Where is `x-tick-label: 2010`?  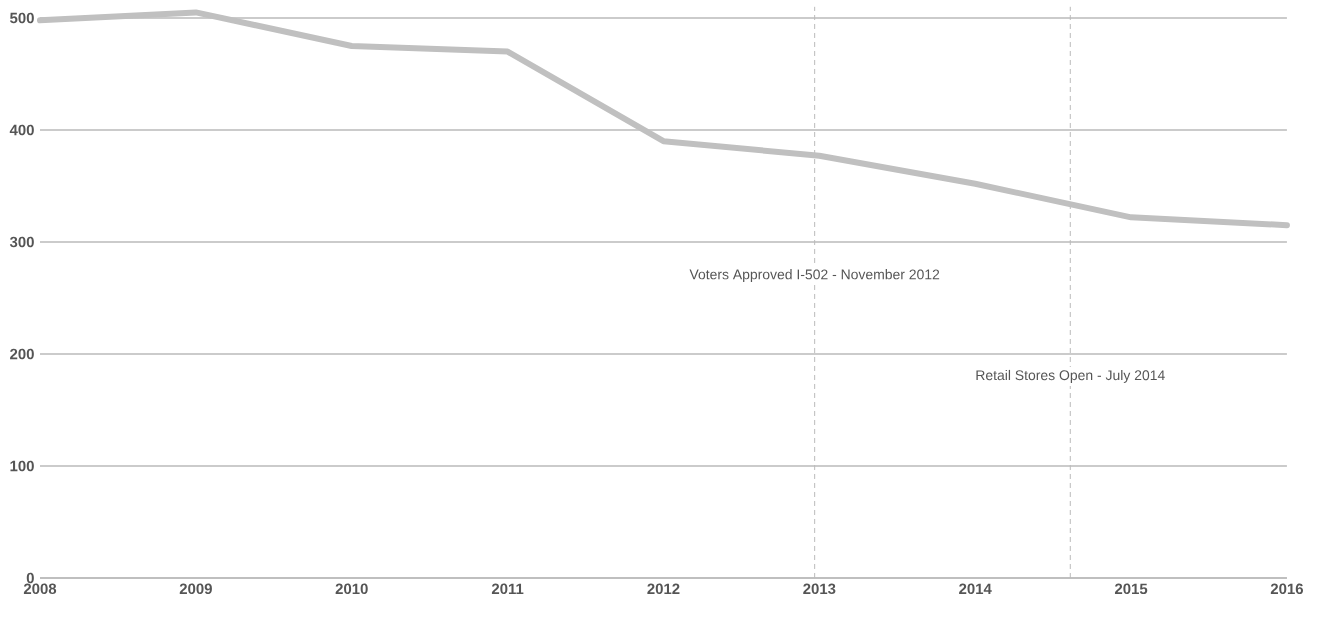 x-tick-label: 2010 is located at coordinates (351, 589).